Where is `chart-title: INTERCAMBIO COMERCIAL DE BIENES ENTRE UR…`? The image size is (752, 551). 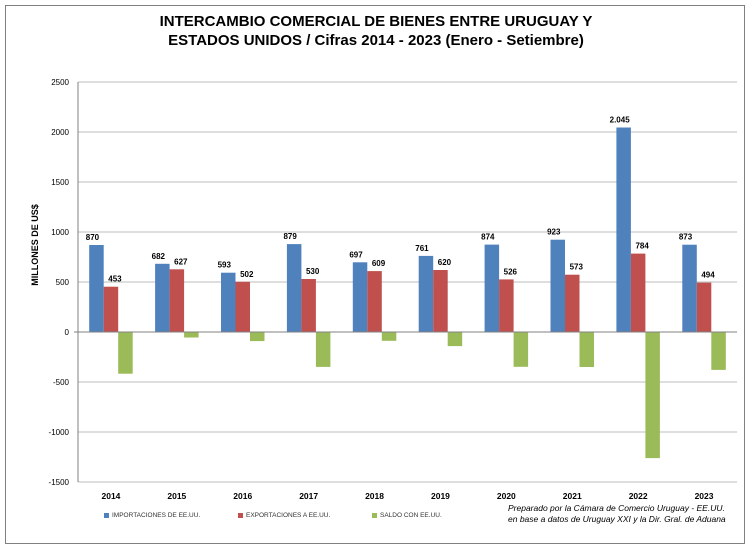 chart-title: INTERCAMBIO COMERCIAL DE BIENES ENTRE UR… is located at coordinates (376, 31).